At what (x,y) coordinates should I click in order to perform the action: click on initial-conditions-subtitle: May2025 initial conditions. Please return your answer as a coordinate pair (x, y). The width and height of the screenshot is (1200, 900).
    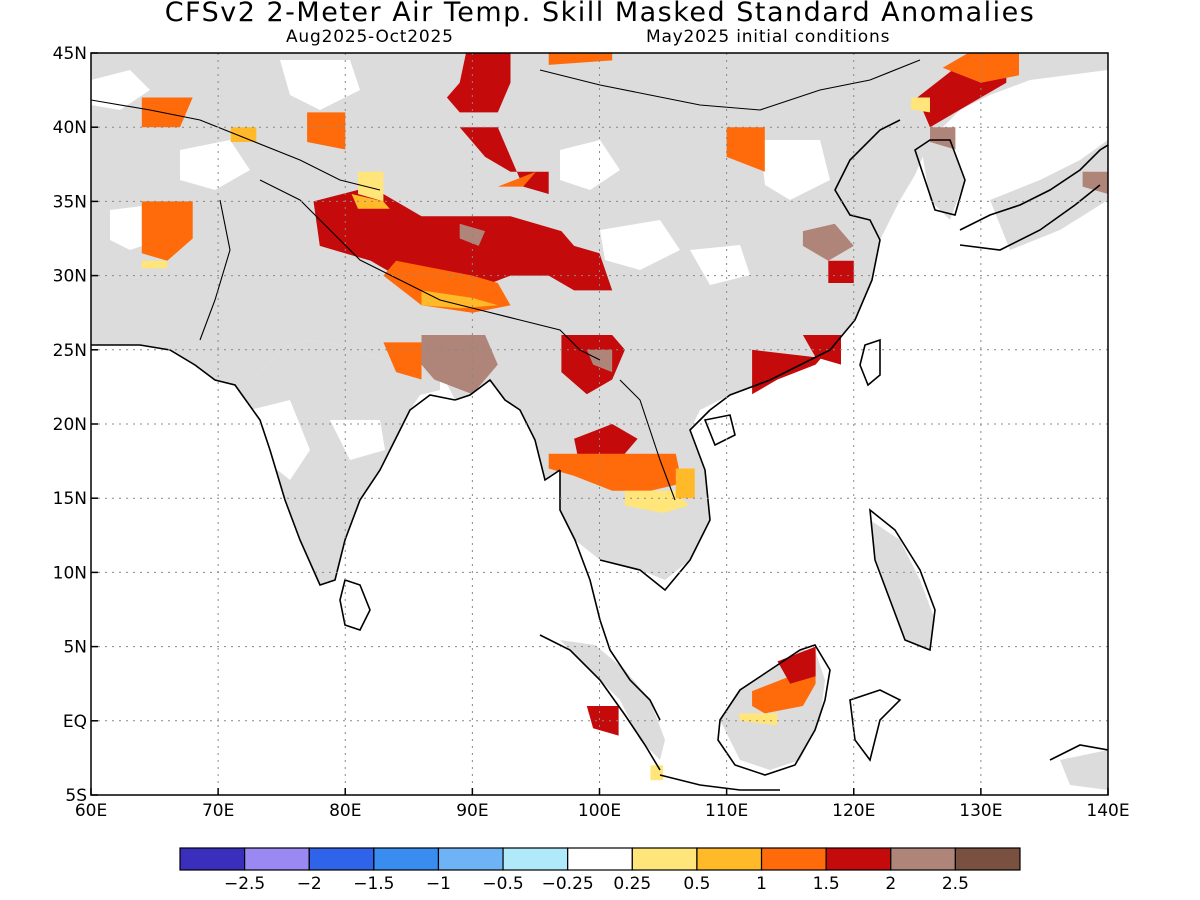
    Looking at the image, I should click on (768, 37).